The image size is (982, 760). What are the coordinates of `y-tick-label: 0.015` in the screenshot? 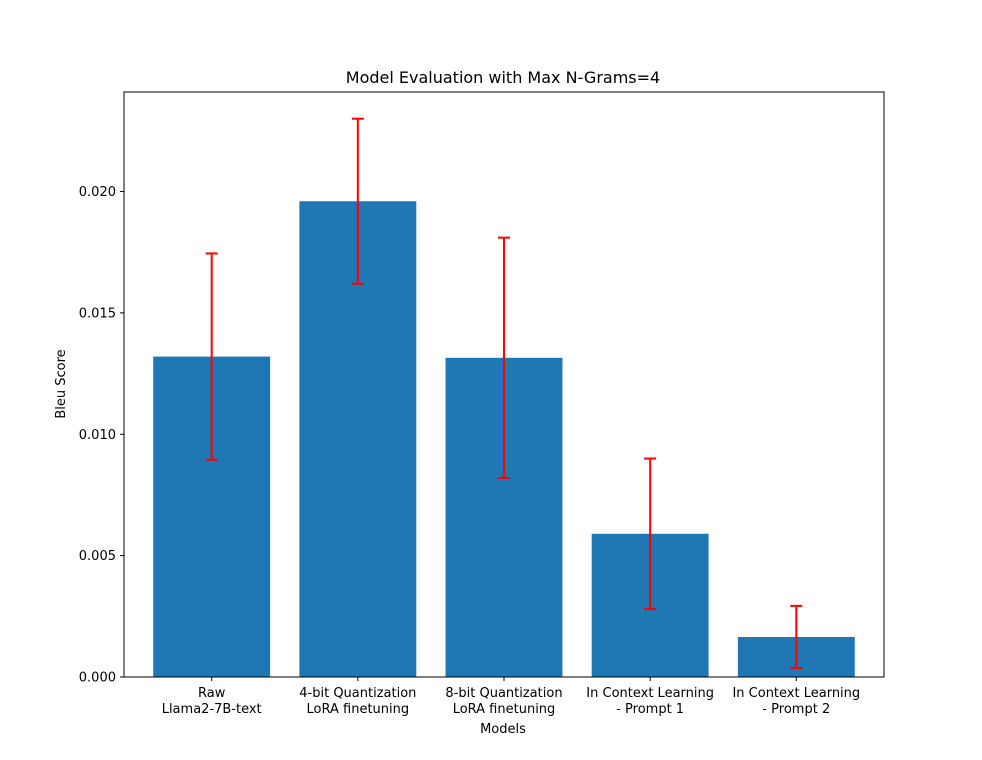 It's located at (97, 313).